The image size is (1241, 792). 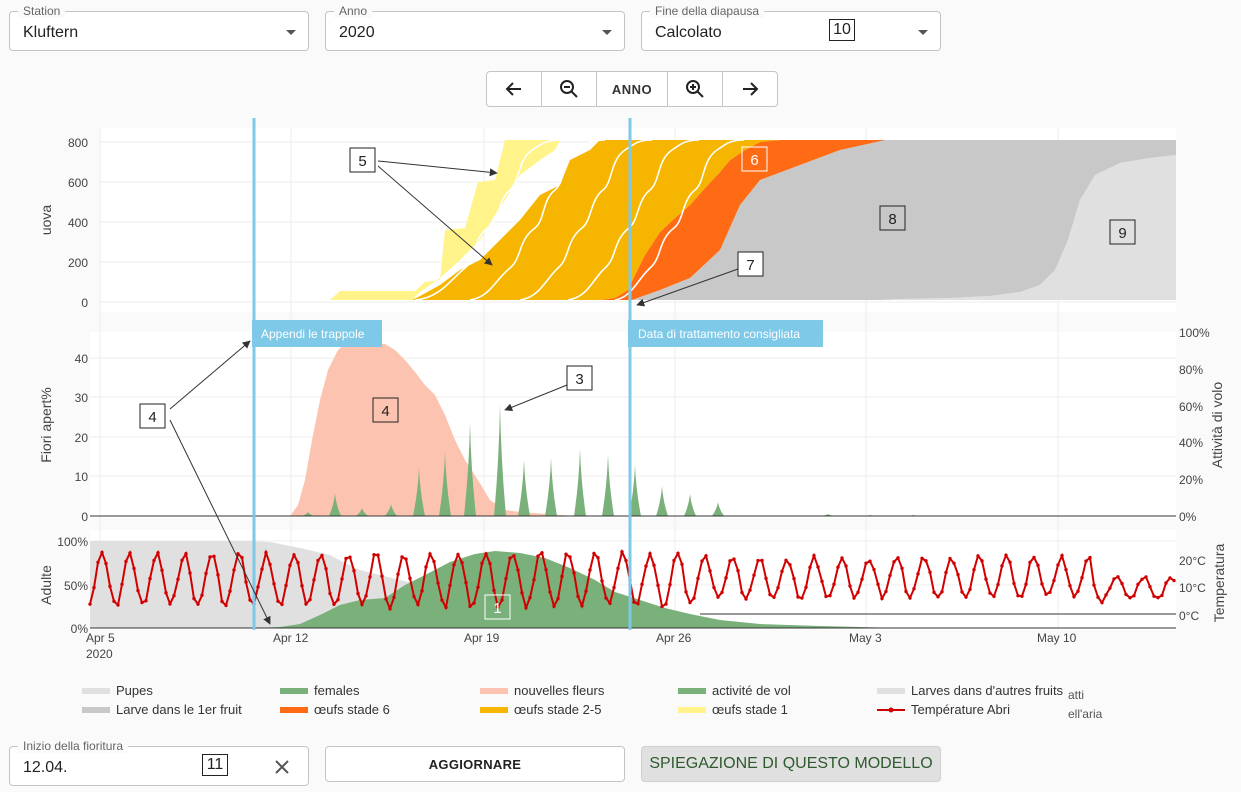 I want to click on x-year: 2020, so click(x=99, y=654).